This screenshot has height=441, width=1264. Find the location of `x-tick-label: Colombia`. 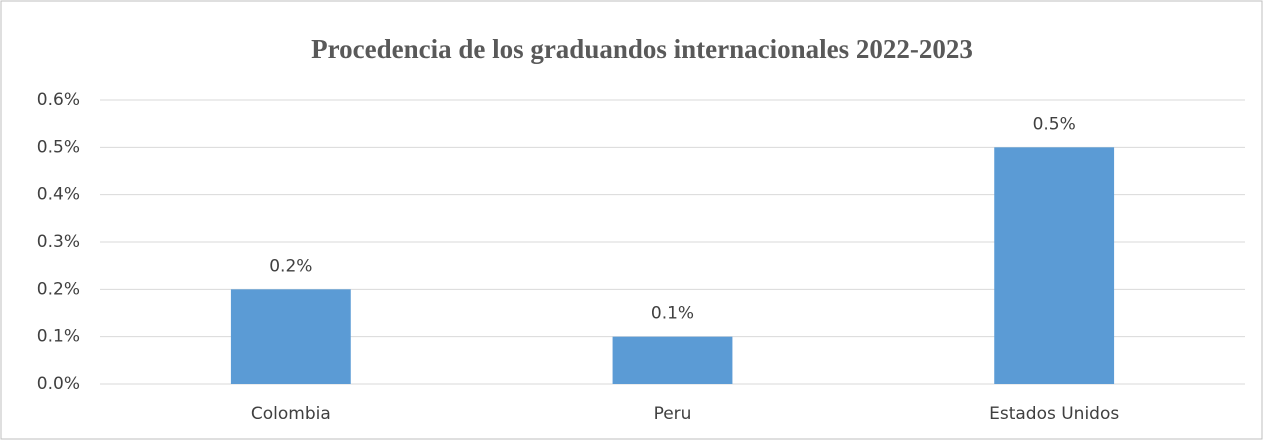

x-tick-label: Colombia is located at coordinates (291, 414).